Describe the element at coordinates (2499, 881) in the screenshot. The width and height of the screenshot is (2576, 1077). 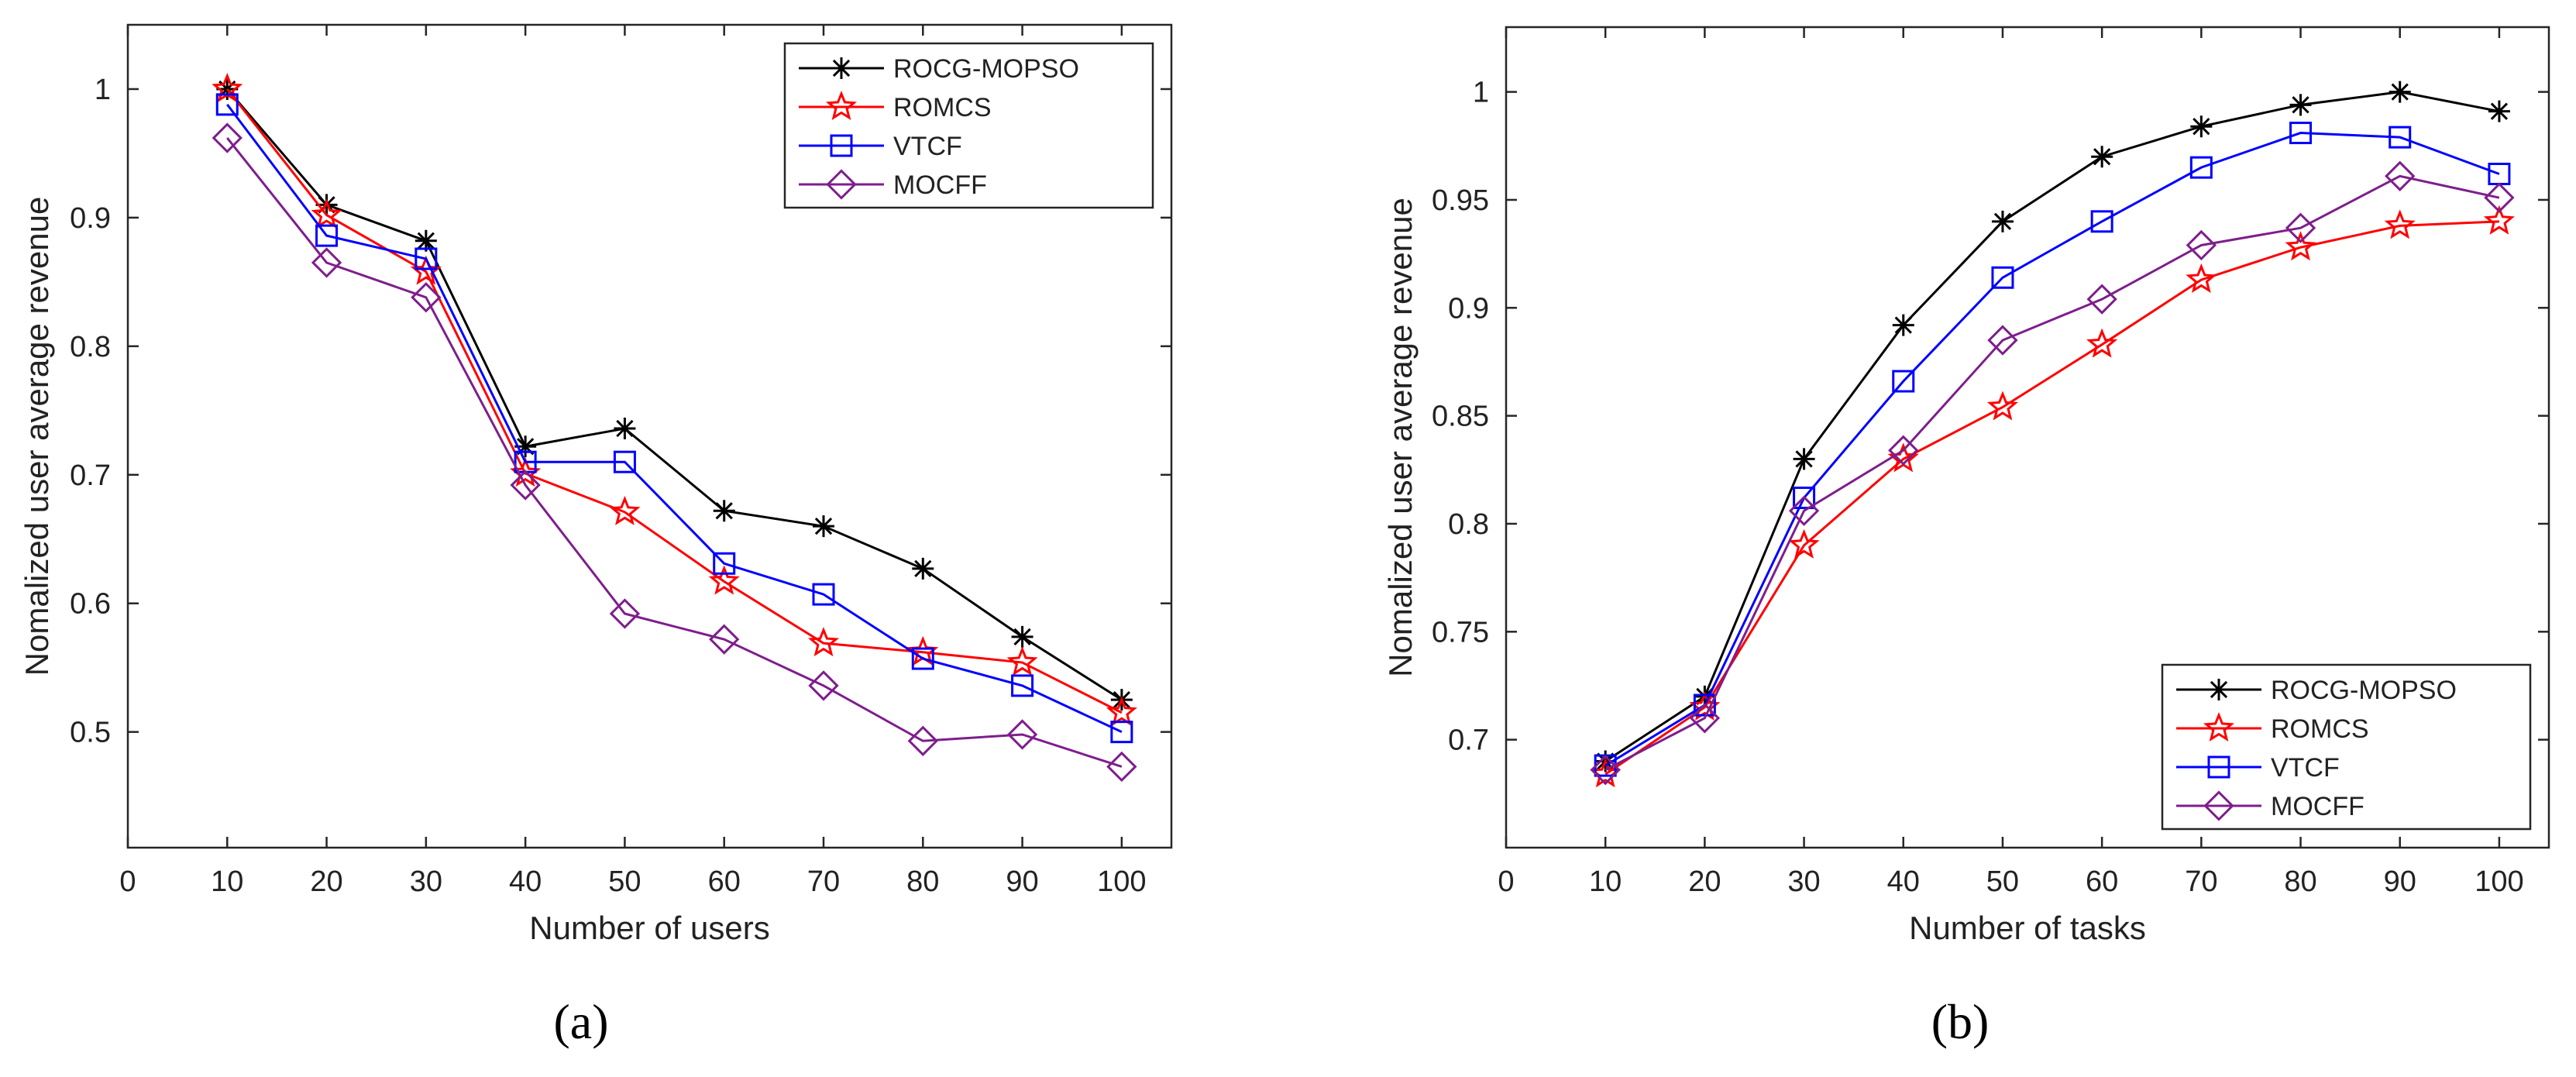
I see `x-tick-label: 100` at that location.